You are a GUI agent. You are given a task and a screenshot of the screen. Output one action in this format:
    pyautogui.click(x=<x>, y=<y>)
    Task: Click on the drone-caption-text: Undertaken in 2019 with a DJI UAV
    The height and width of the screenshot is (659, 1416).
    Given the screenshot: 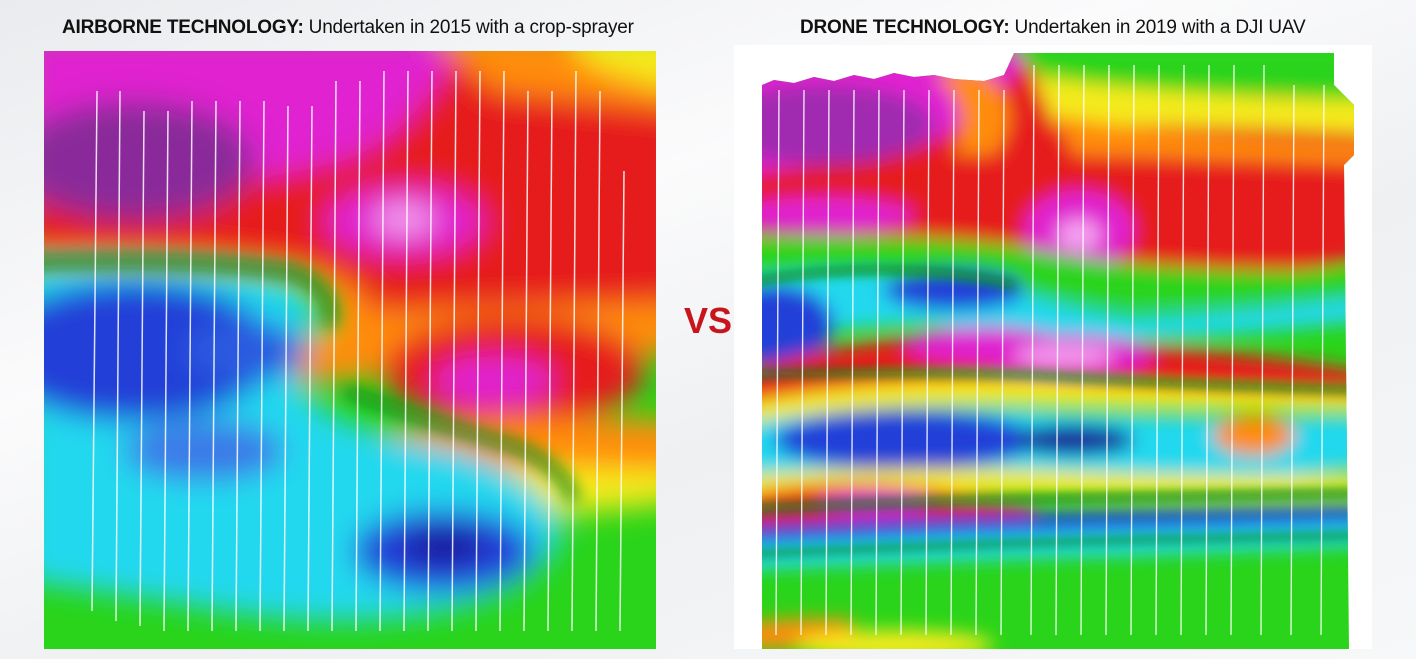 What is the action you would take?
    pyautogui.click(x=1157, y=27)
    